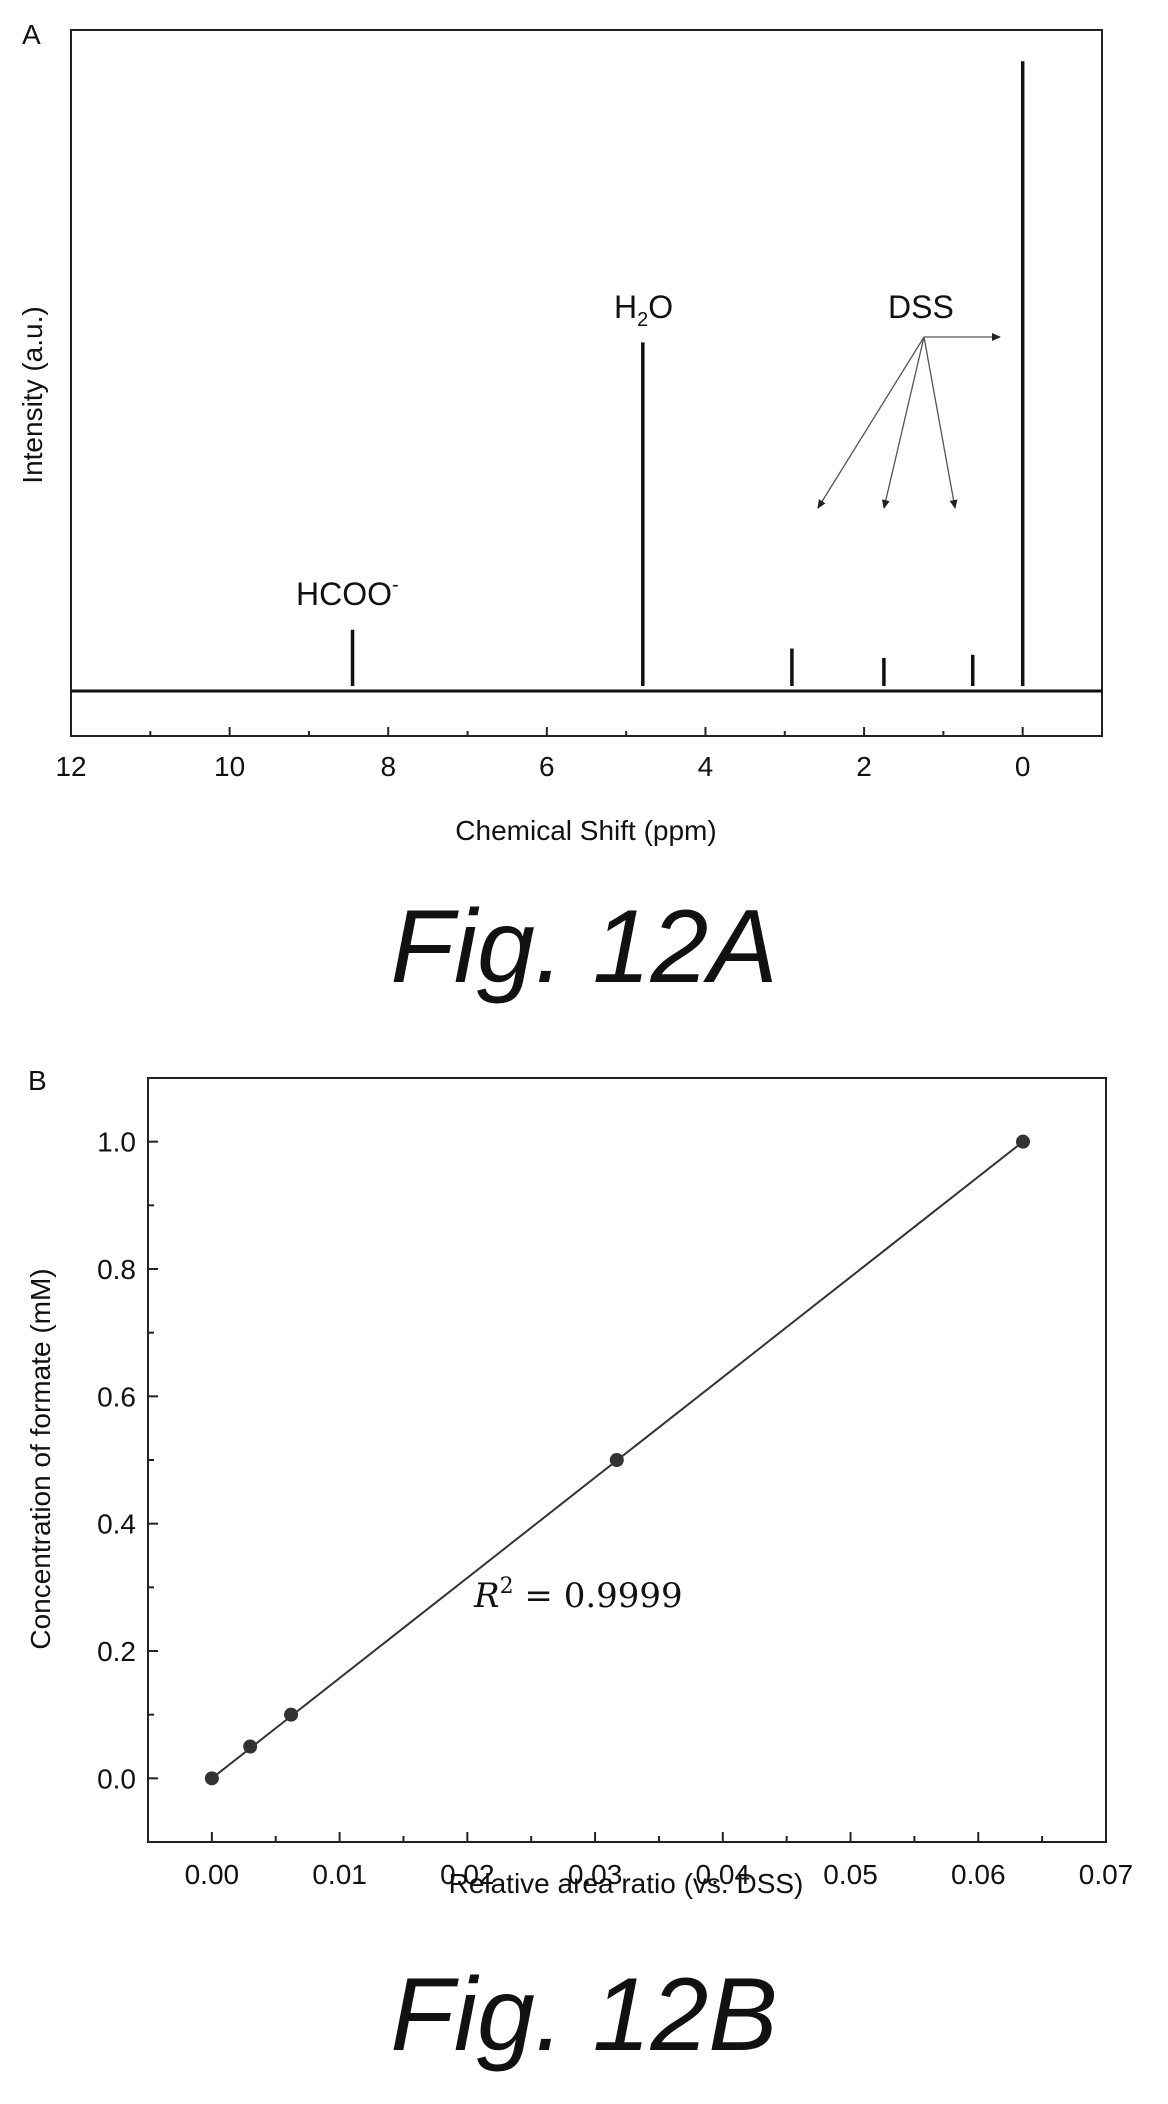 This screenshot has width=1168, height=2104. I want to click on dss-annotation: DSS, so click(921, 307).